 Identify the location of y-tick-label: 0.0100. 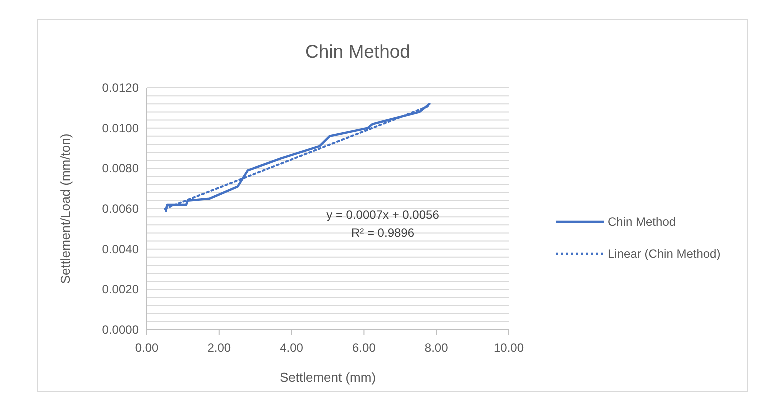
(121, 128).